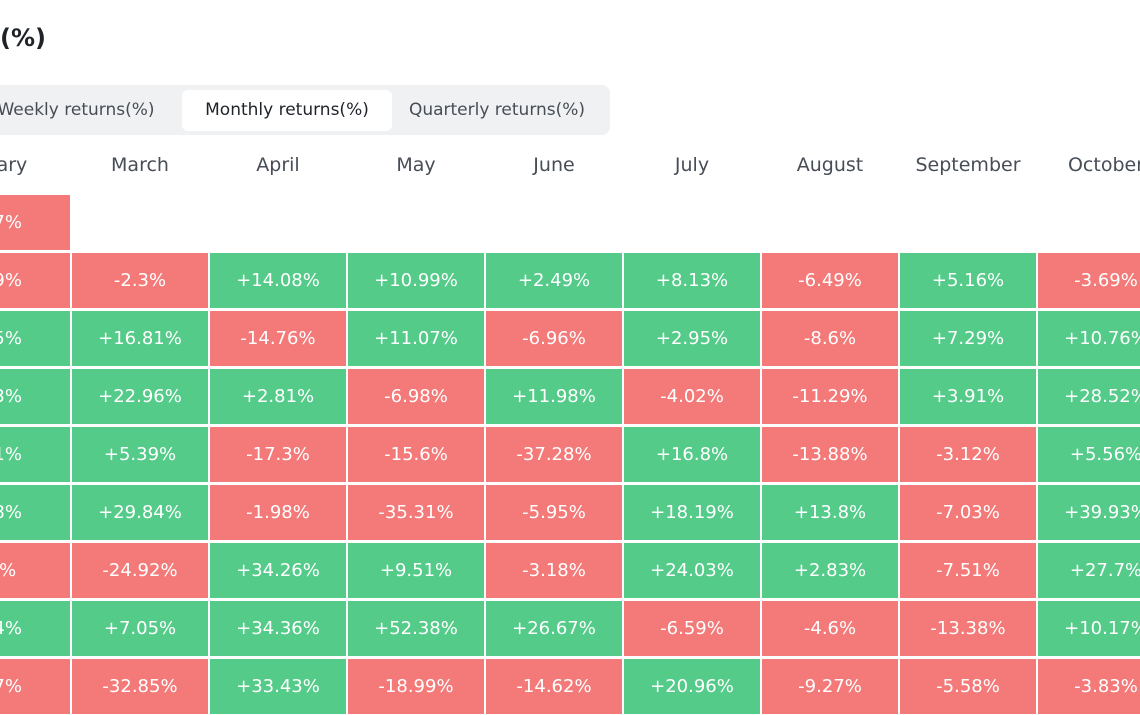 The image size is (1140, 715). Describe the element at coordinates (278, 338) in the screenshot. I see `return-cell: -14.76%` at that location.